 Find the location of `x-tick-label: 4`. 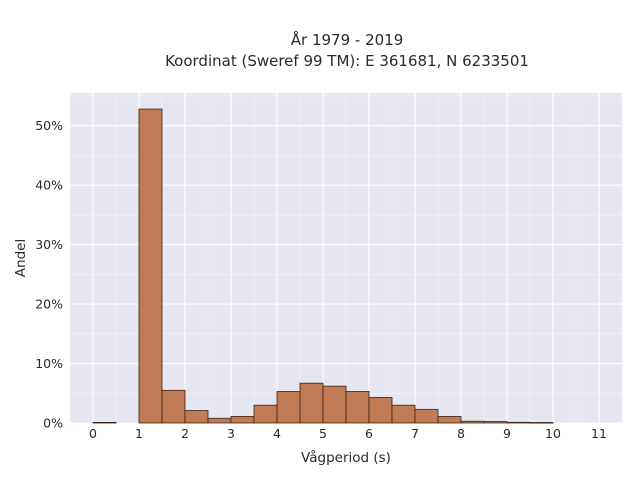

x-tick-label: 4 is located at coordinates (277, 433).